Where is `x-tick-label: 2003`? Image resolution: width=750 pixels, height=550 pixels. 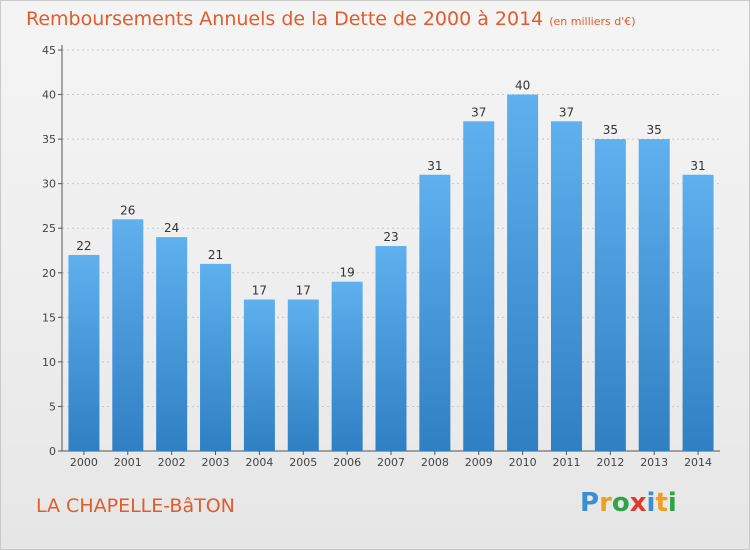 x-tick-label: 2003 is located at coordinates (216, 462).